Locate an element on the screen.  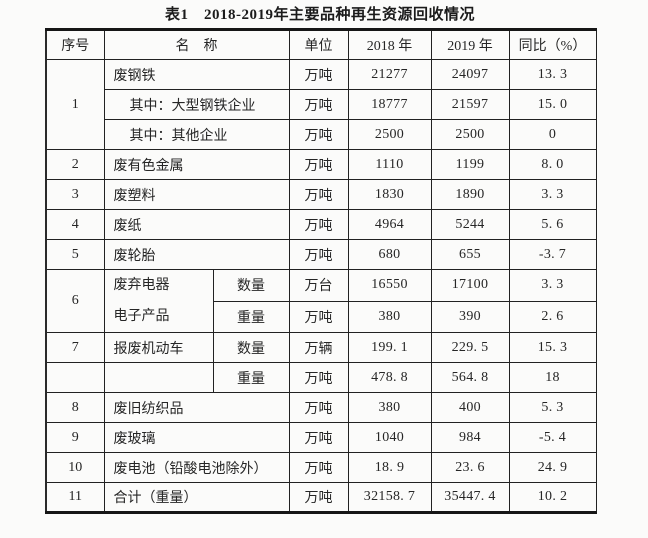
yoy-cell: 8. 0 is located at coordinates (552, 164).